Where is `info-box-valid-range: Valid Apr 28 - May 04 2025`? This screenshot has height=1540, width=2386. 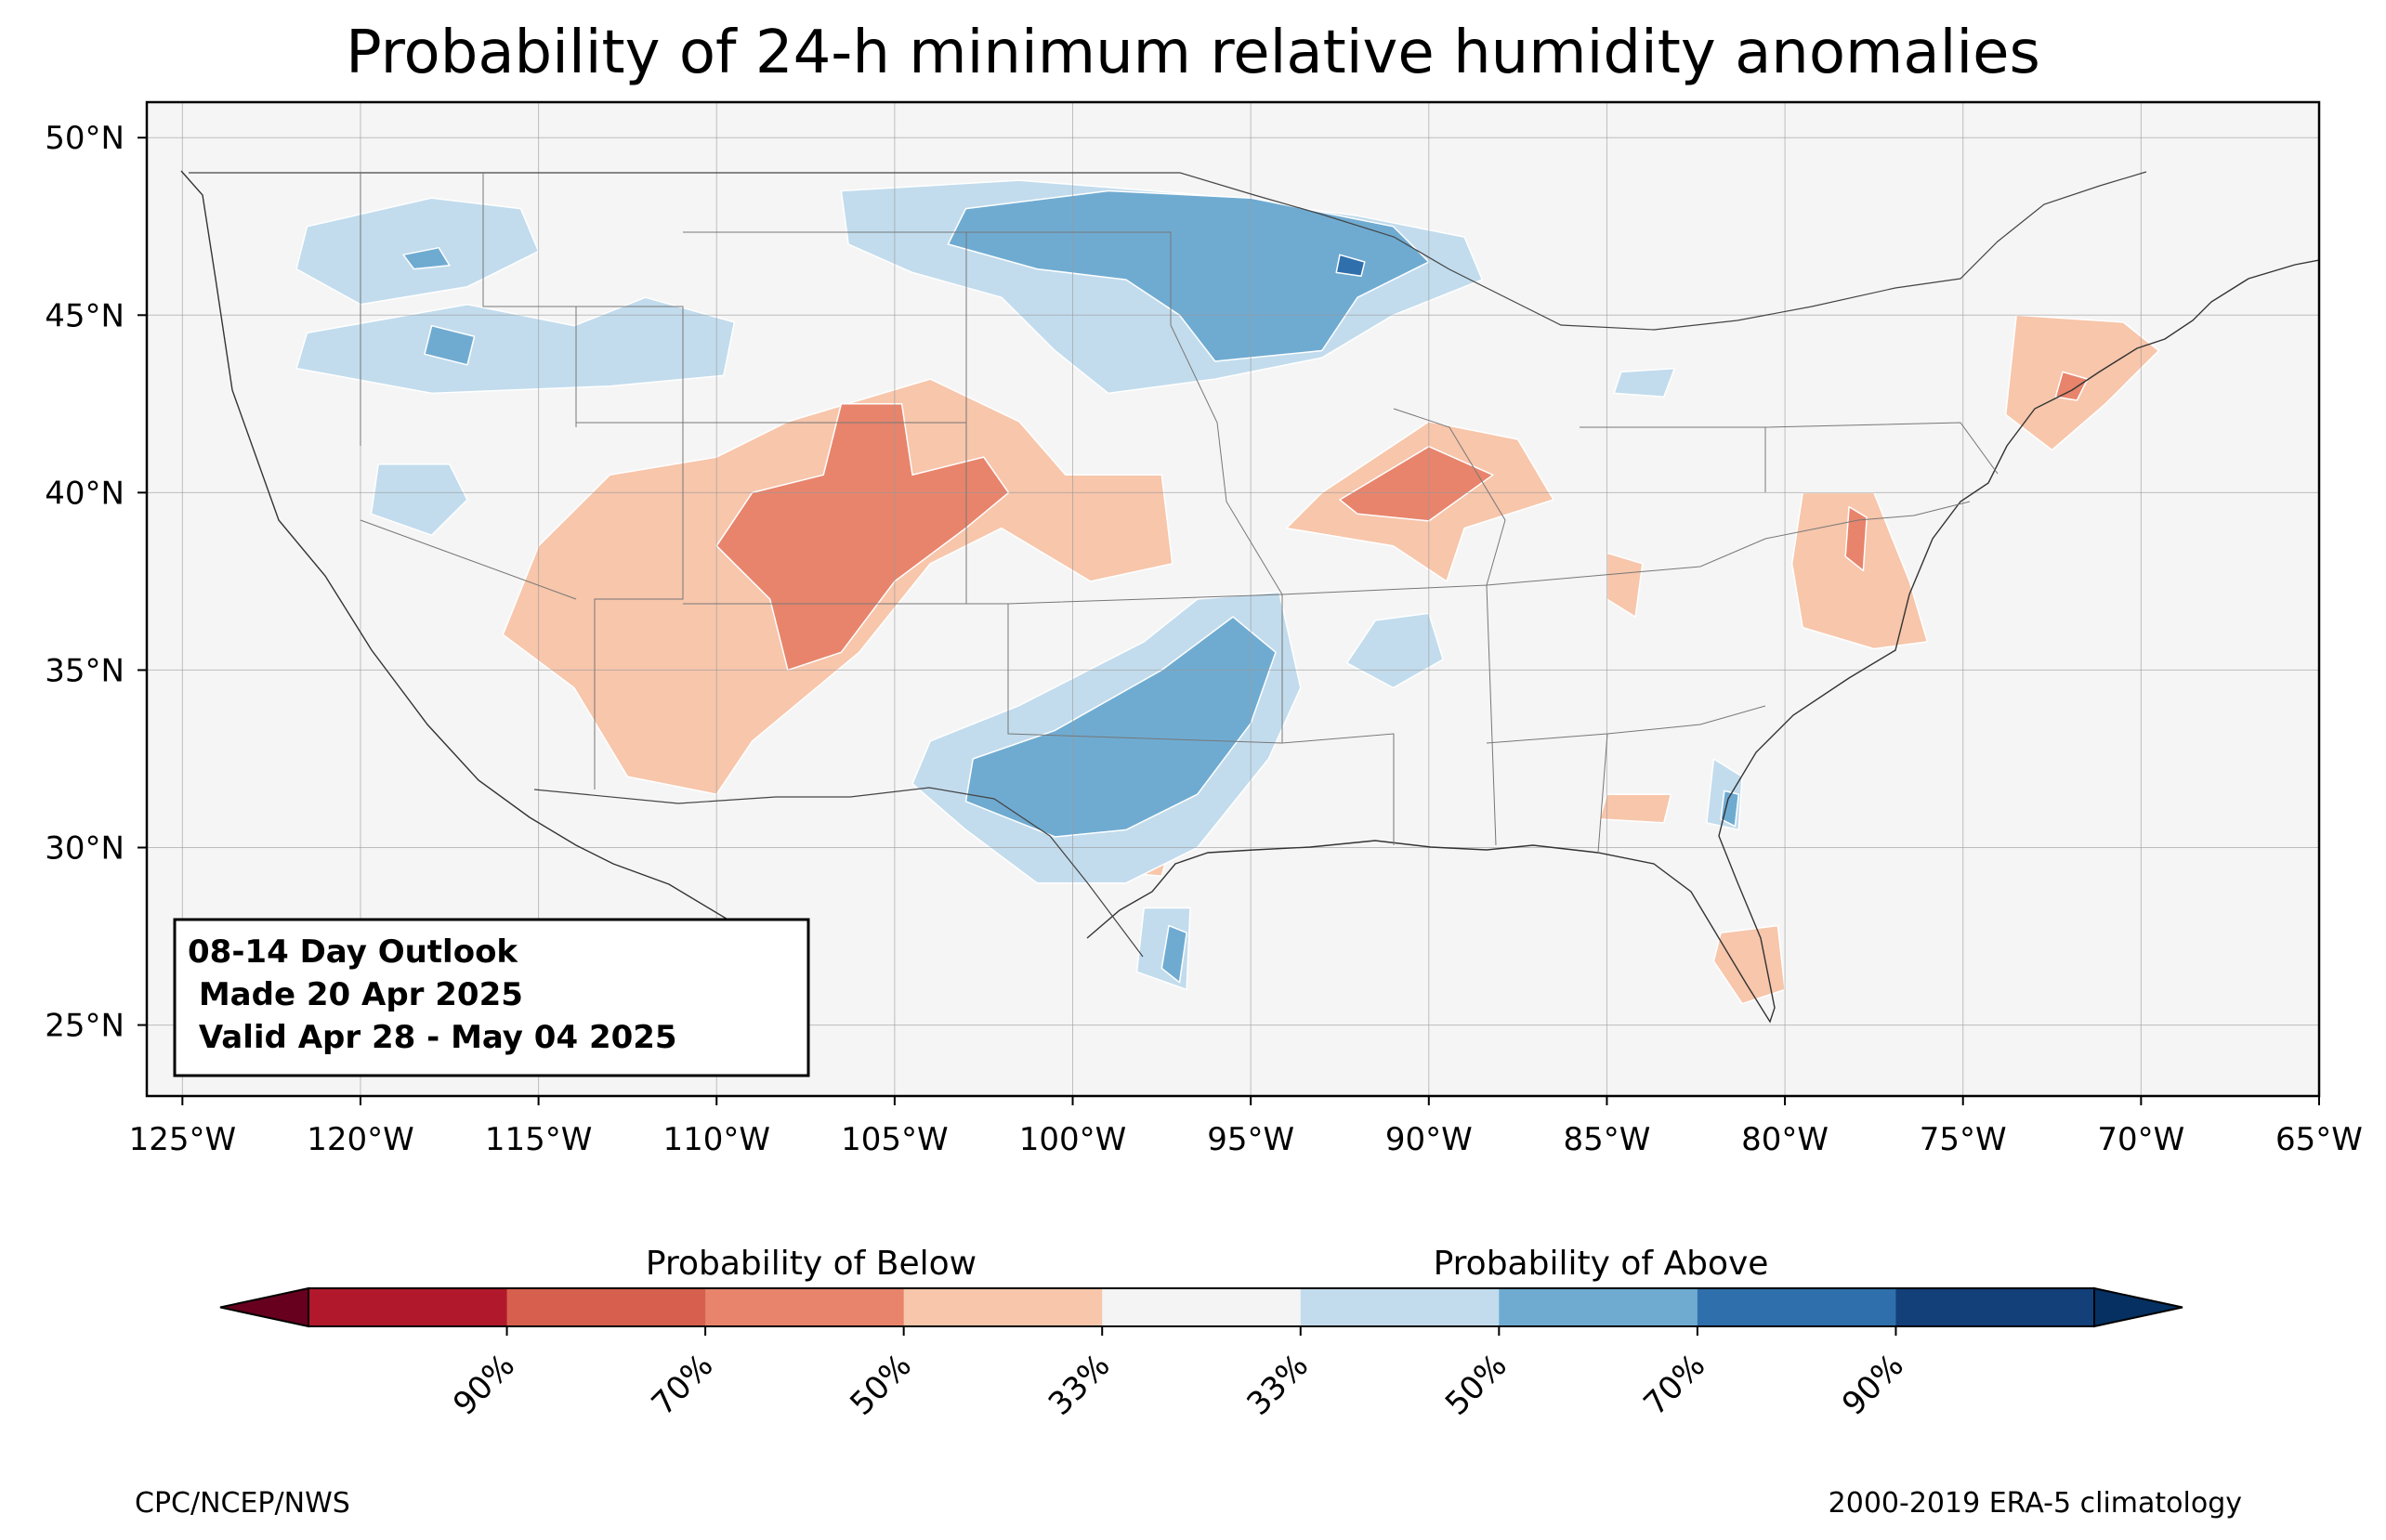
info-box-valid-range: Valid Apr 28 - May 04 2025 is located at coordinates (432, 1037).